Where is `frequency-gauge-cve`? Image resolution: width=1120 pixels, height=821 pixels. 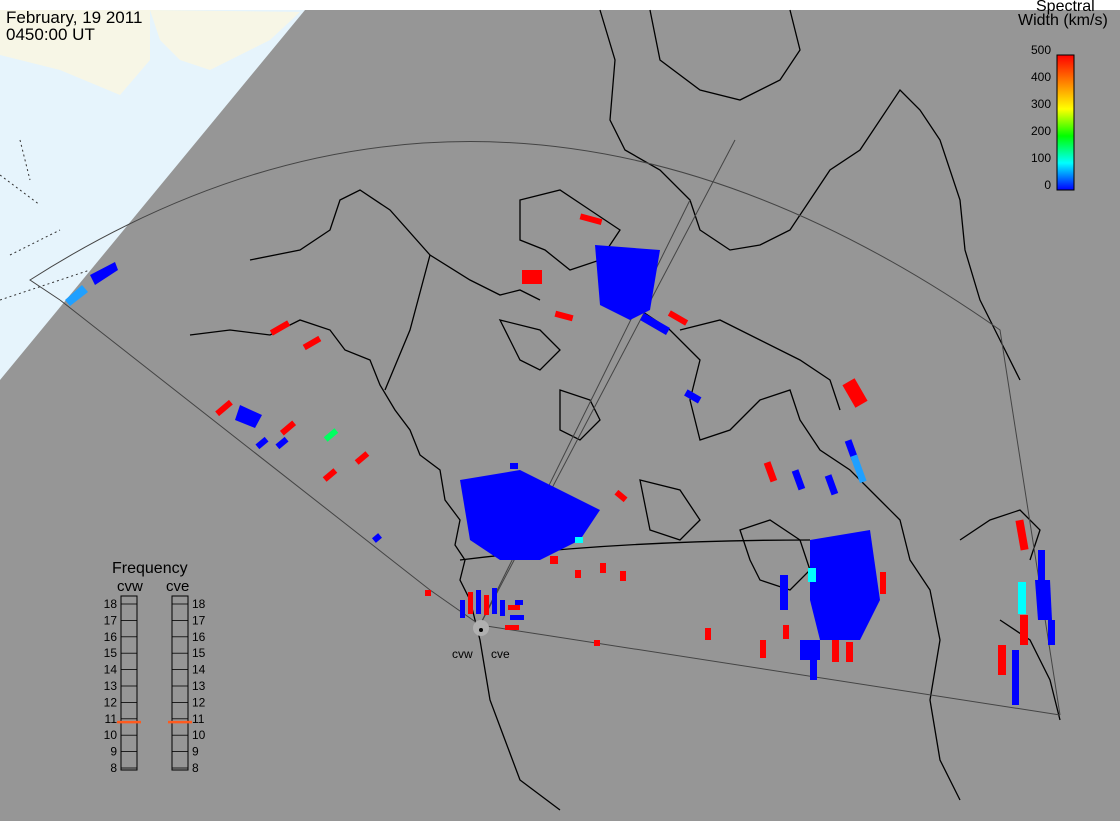
frequency-gauge-cve is located at coordinates (180, 683).